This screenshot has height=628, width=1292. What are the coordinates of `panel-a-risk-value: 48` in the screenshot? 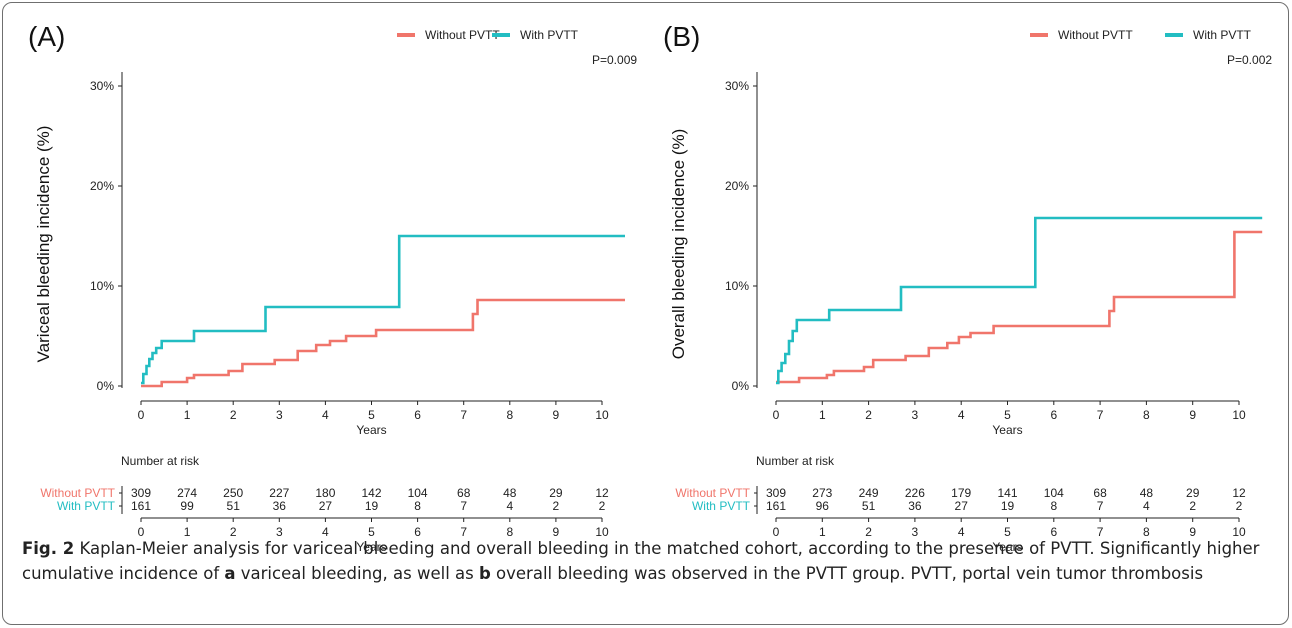 It's located at (510, 493).